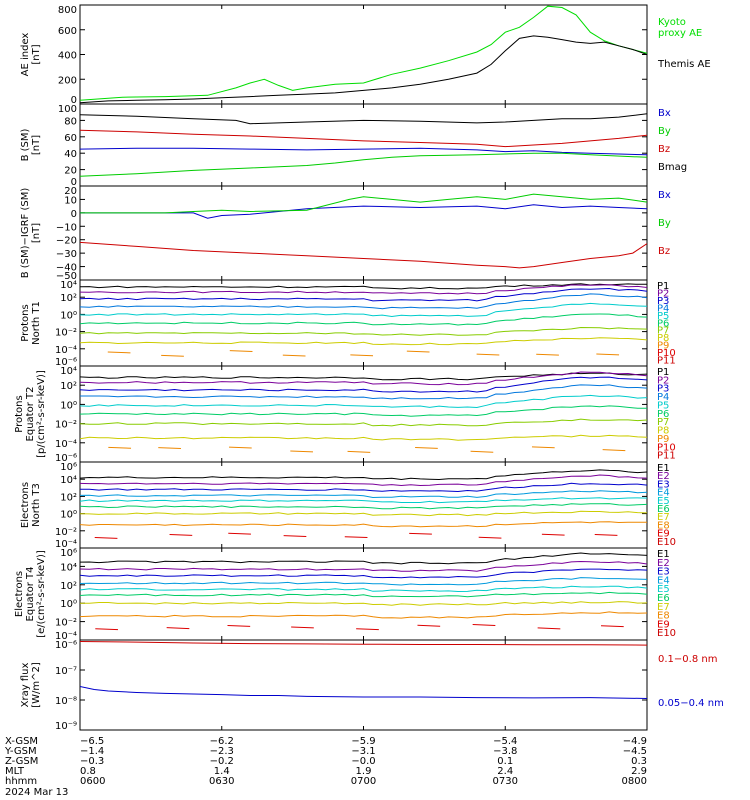 Image resolution: width=750 pixels, height=800 pixels. What do you see at coordinates (505, 781) in the screenshot?
I see `ephemeris-value: 0730` at bounding box center [505, 781].